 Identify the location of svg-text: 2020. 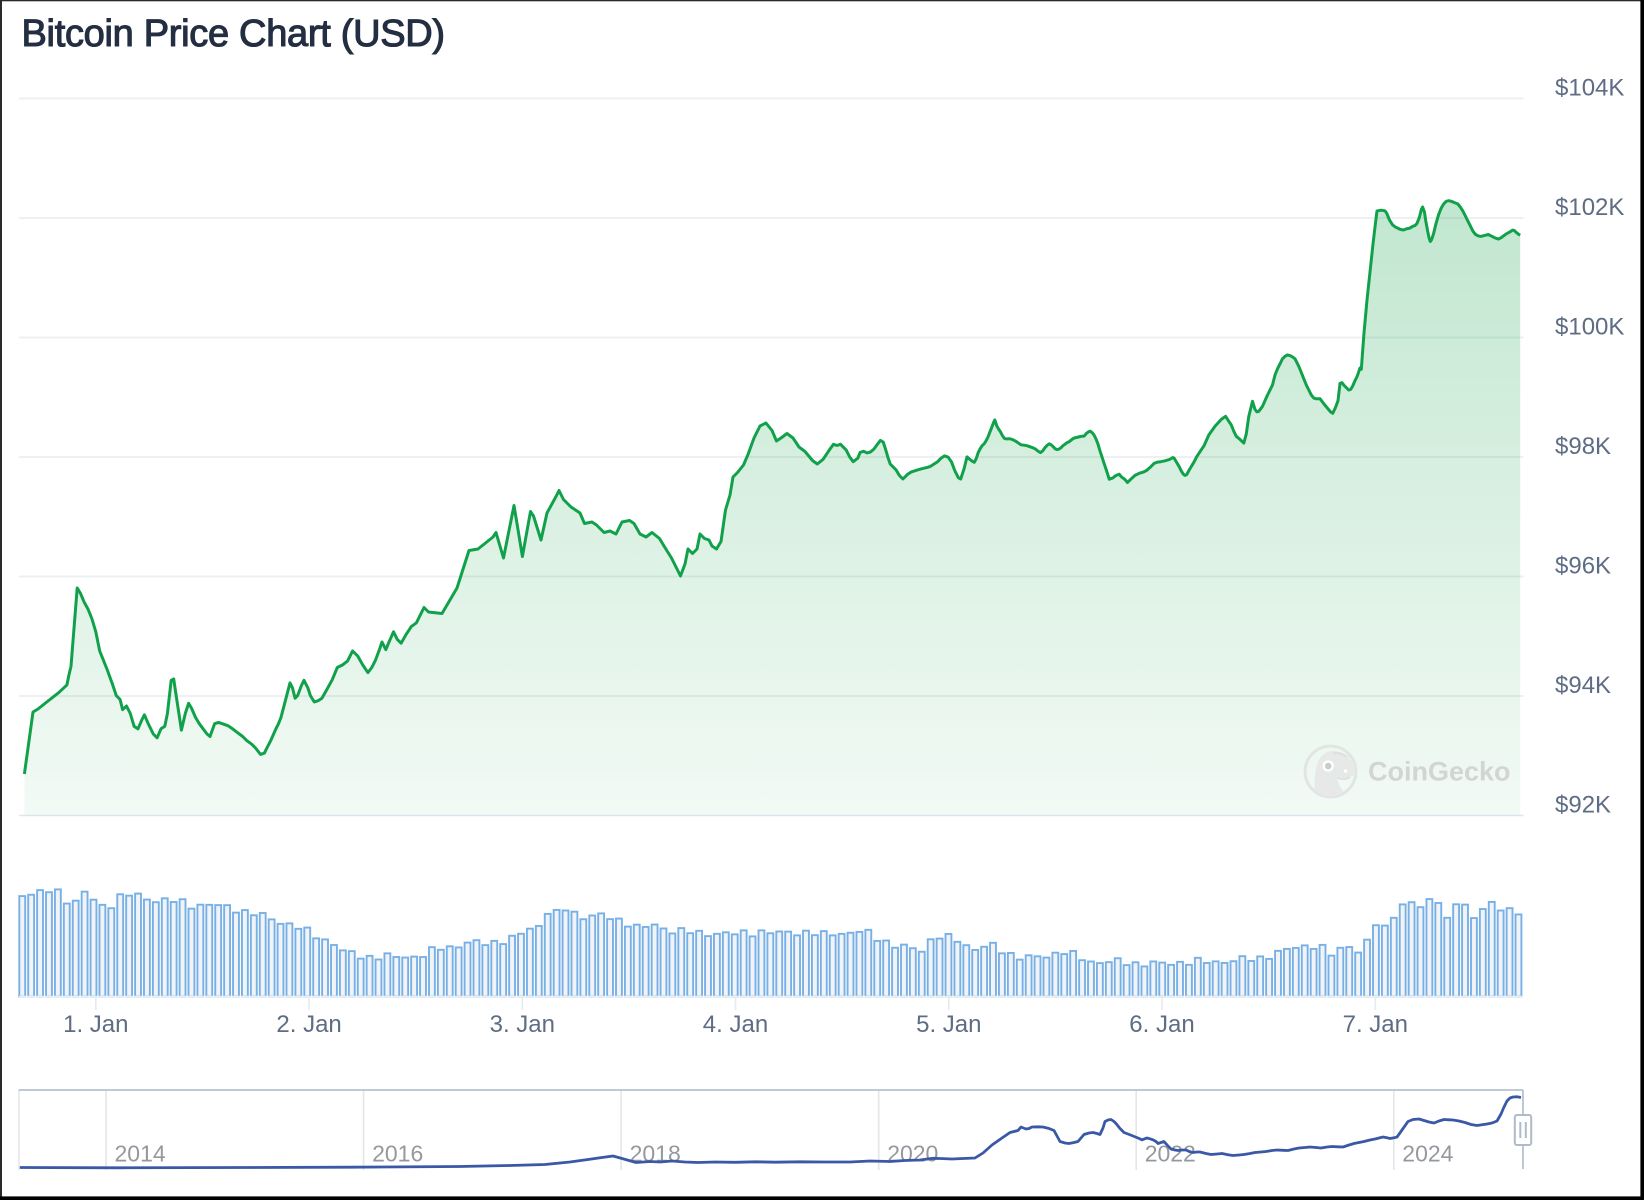
(912, 1154).